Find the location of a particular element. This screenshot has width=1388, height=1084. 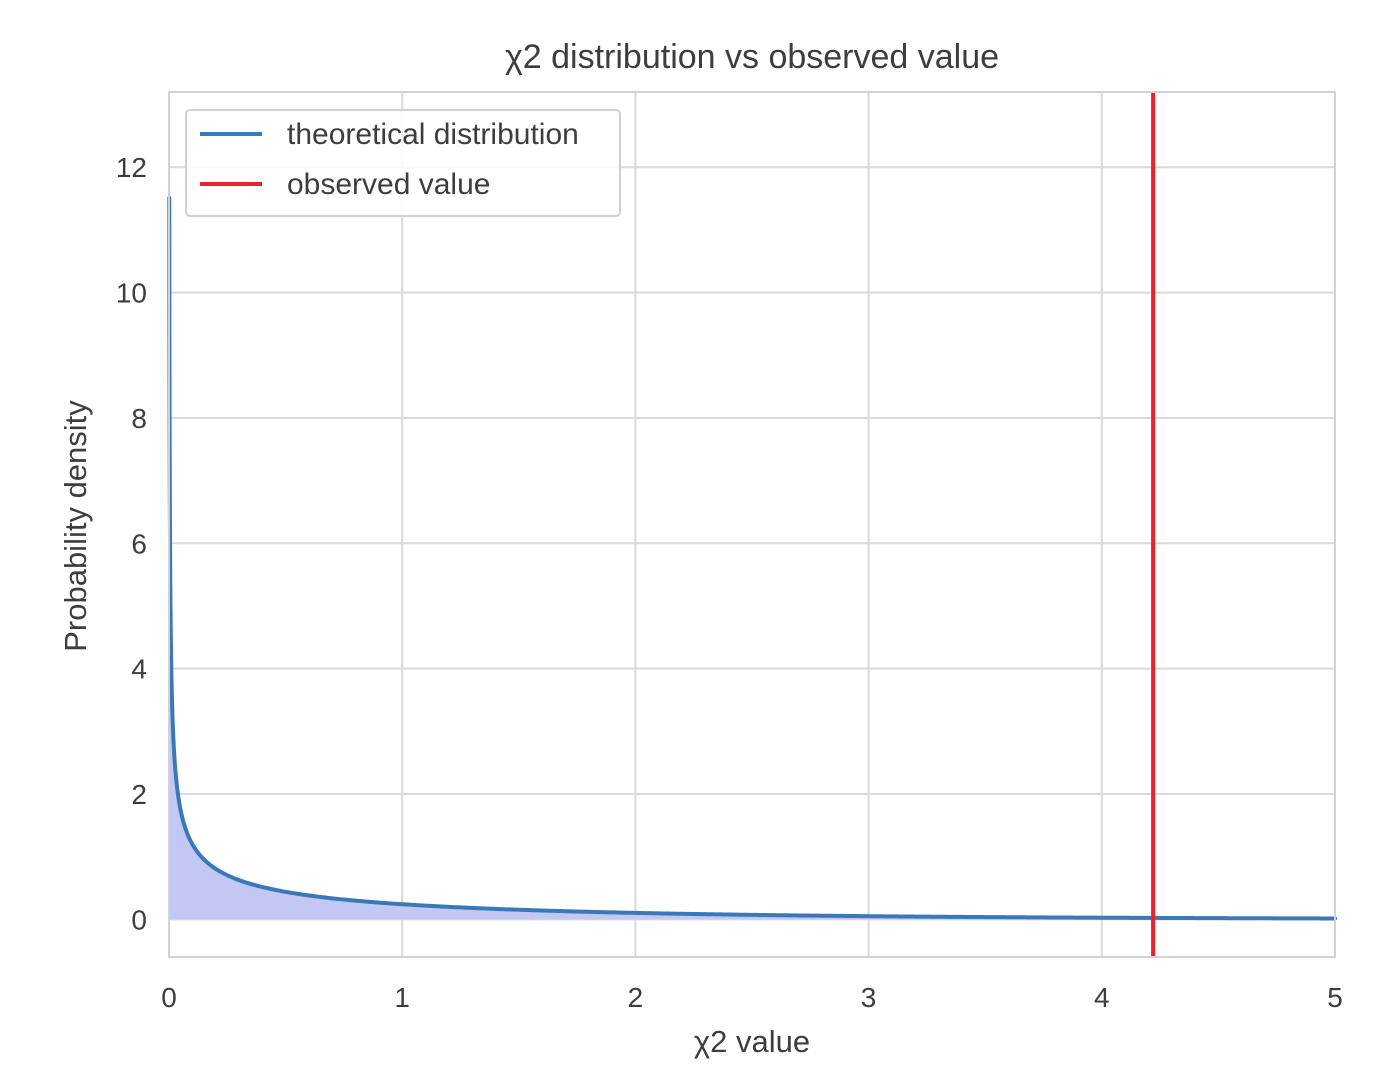

x-tick-label: 4 is located at coordinates (1102, 997).